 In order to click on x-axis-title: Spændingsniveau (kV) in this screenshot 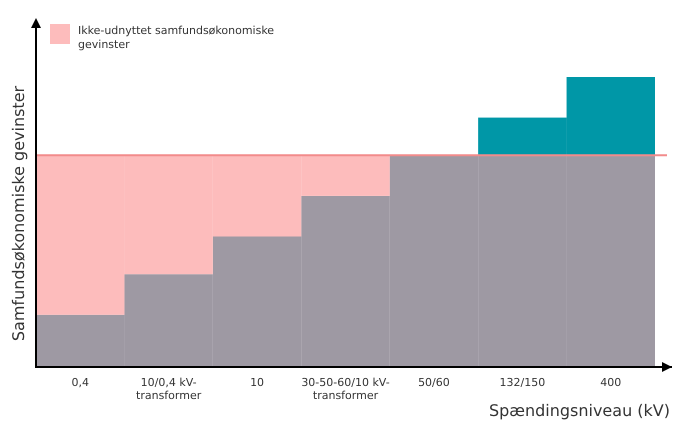, I will do `click(579, 410)`.